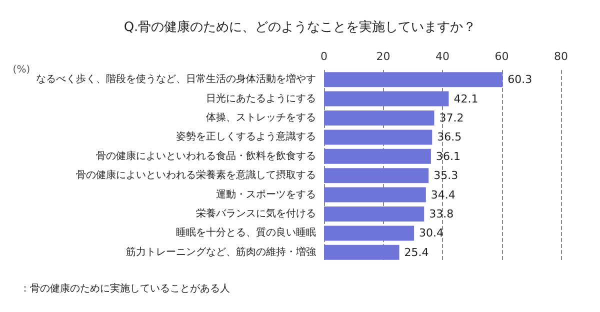  What do you see at coordinates (324, 56) in the screenshot?
I see `x-tick-label: 0` at bounding box center [324, 56].